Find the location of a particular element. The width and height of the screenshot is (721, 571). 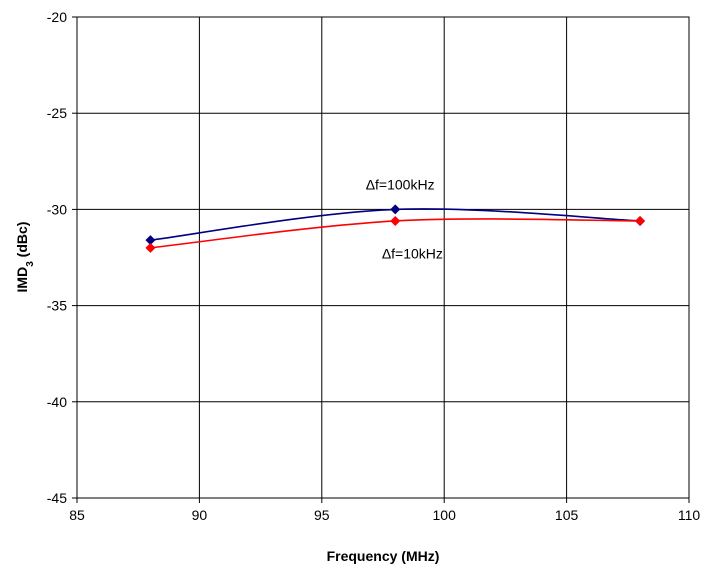

y-tick-label-2: -35 is located at coordinates (57, 306).